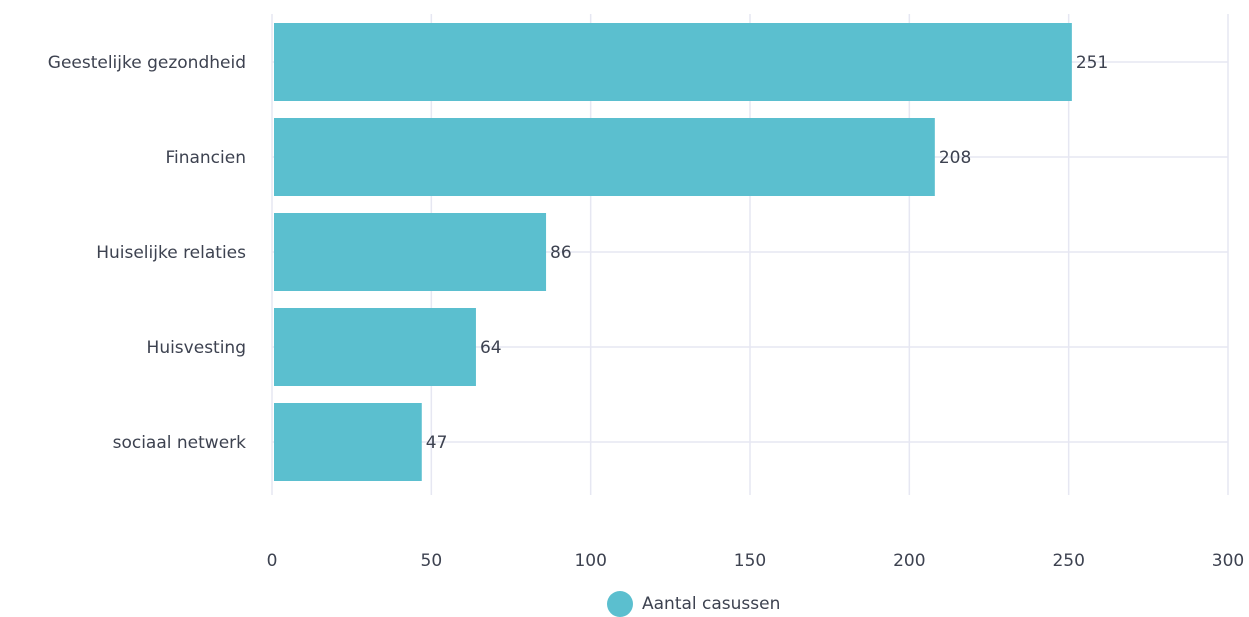 The height and width of the screenshot is (617, 1249). I want to click on x-tick-label: 250, so click(1068, 561).